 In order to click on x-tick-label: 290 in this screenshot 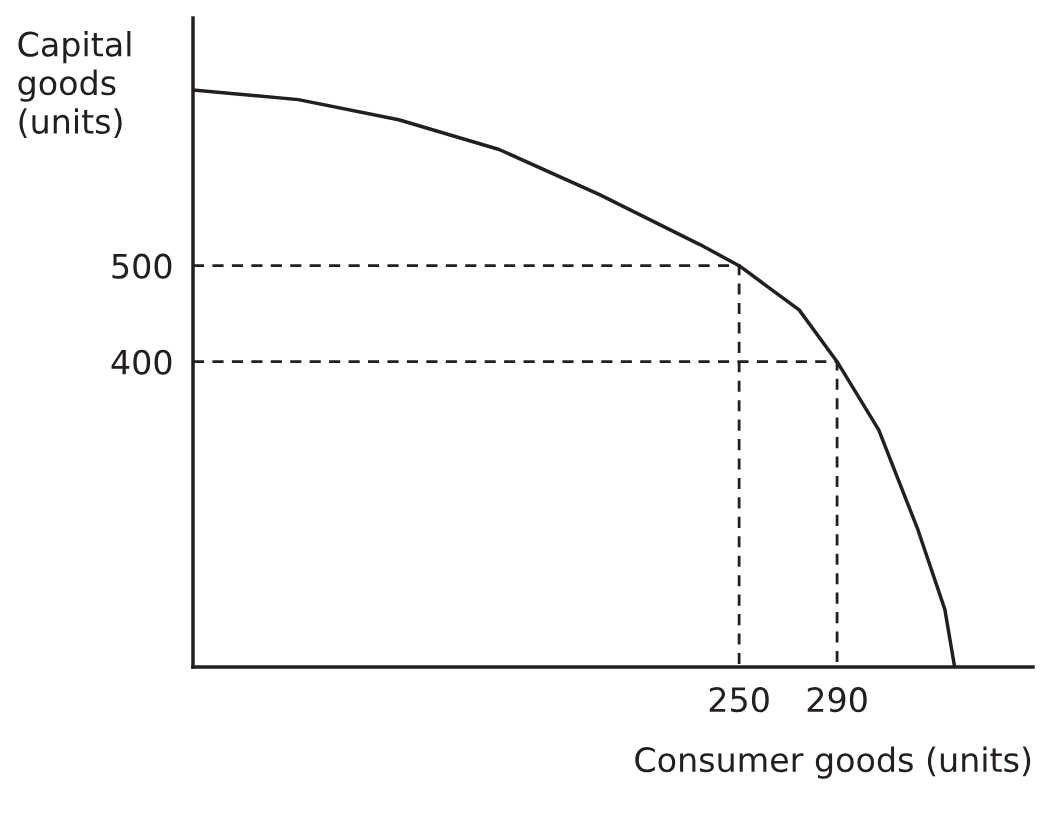, I will do `click(837, 700)`.